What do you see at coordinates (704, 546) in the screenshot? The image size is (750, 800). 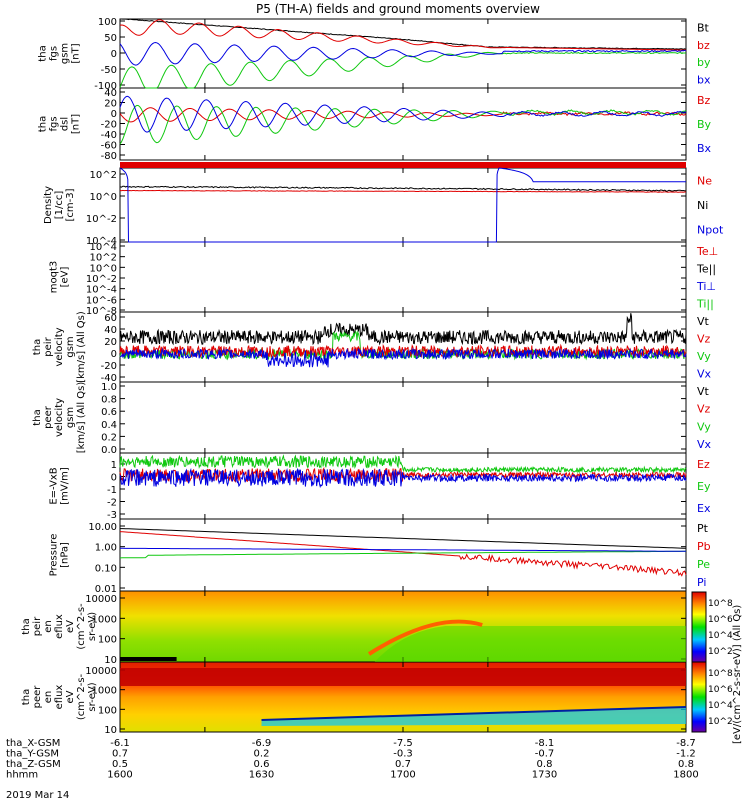 I see `legend-pressure-1: Pb` at bounding box center [704, 546].